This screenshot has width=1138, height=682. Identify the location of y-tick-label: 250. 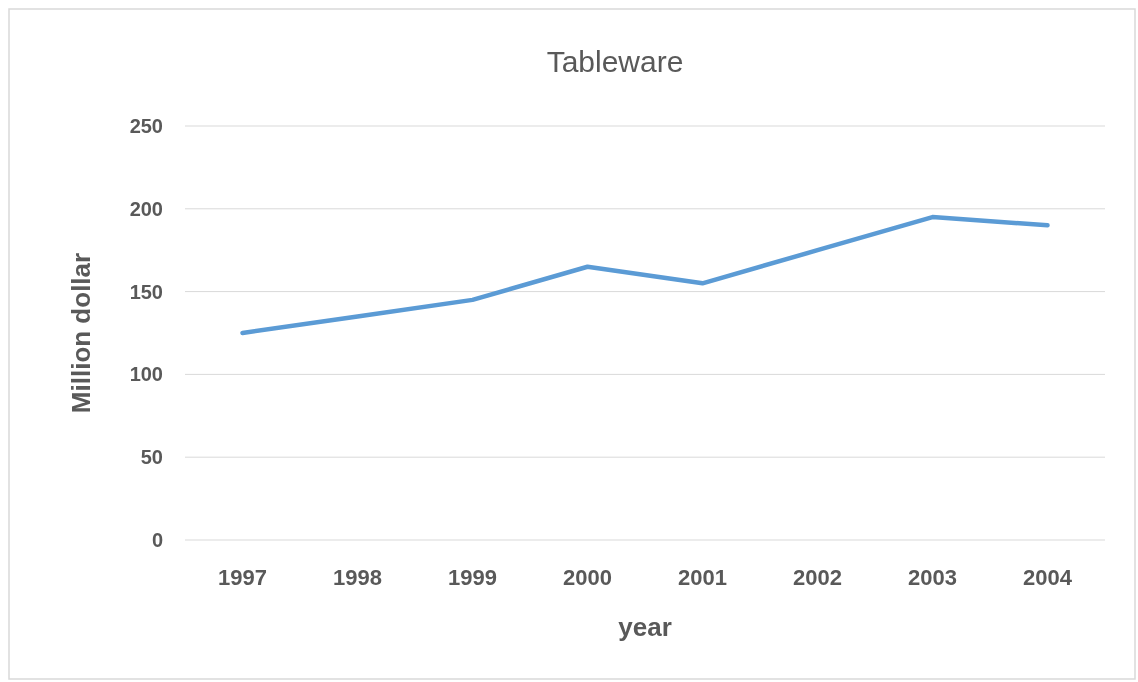
(146, 126).